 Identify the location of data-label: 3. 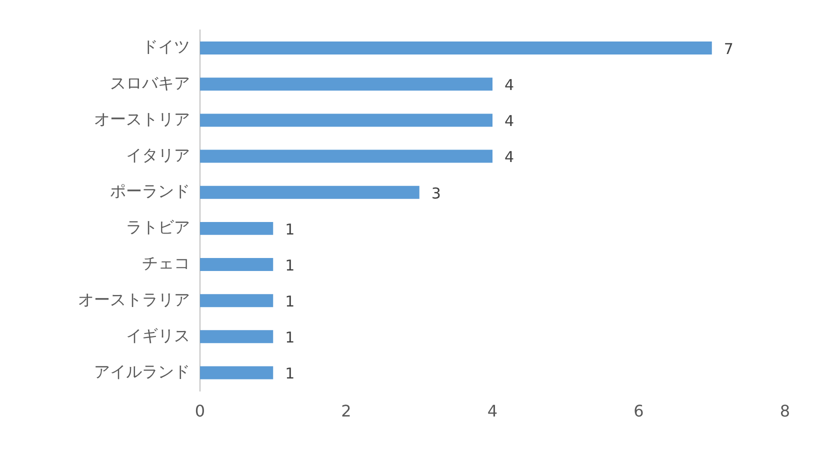
(436, 193).